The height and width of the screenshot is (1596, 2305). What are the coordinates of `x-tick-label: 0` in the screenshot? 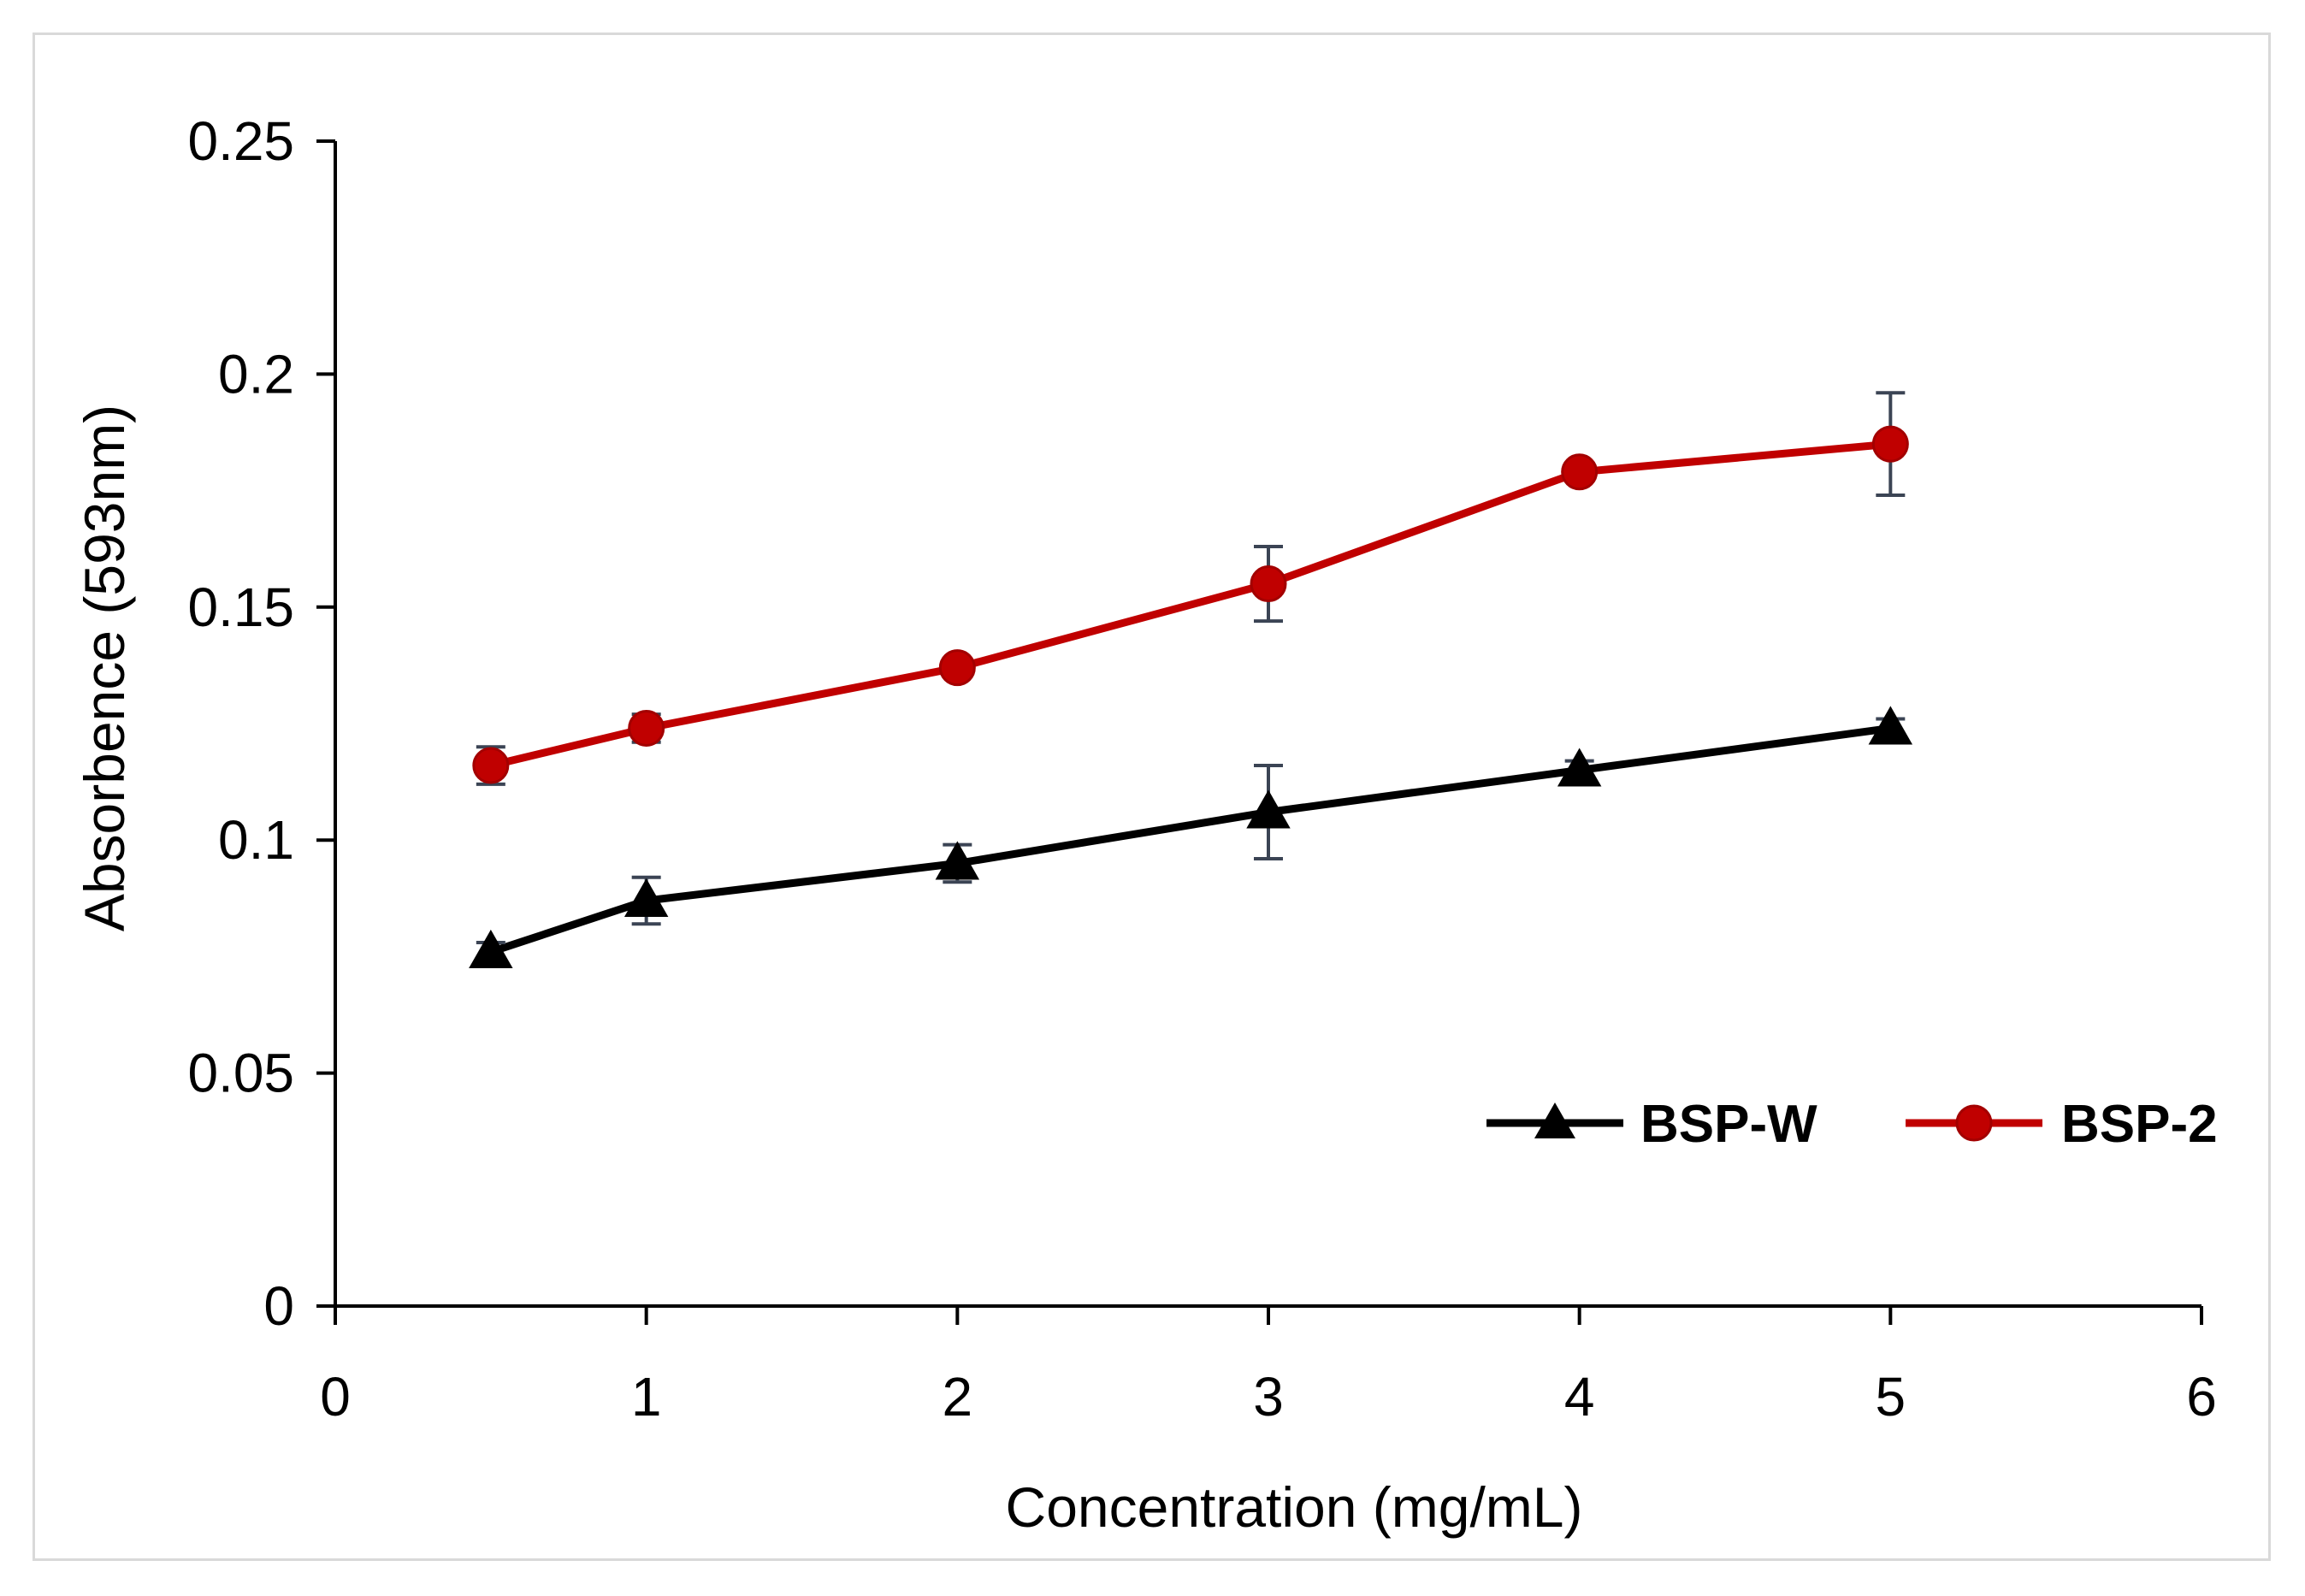 It's located at (335, 1397).